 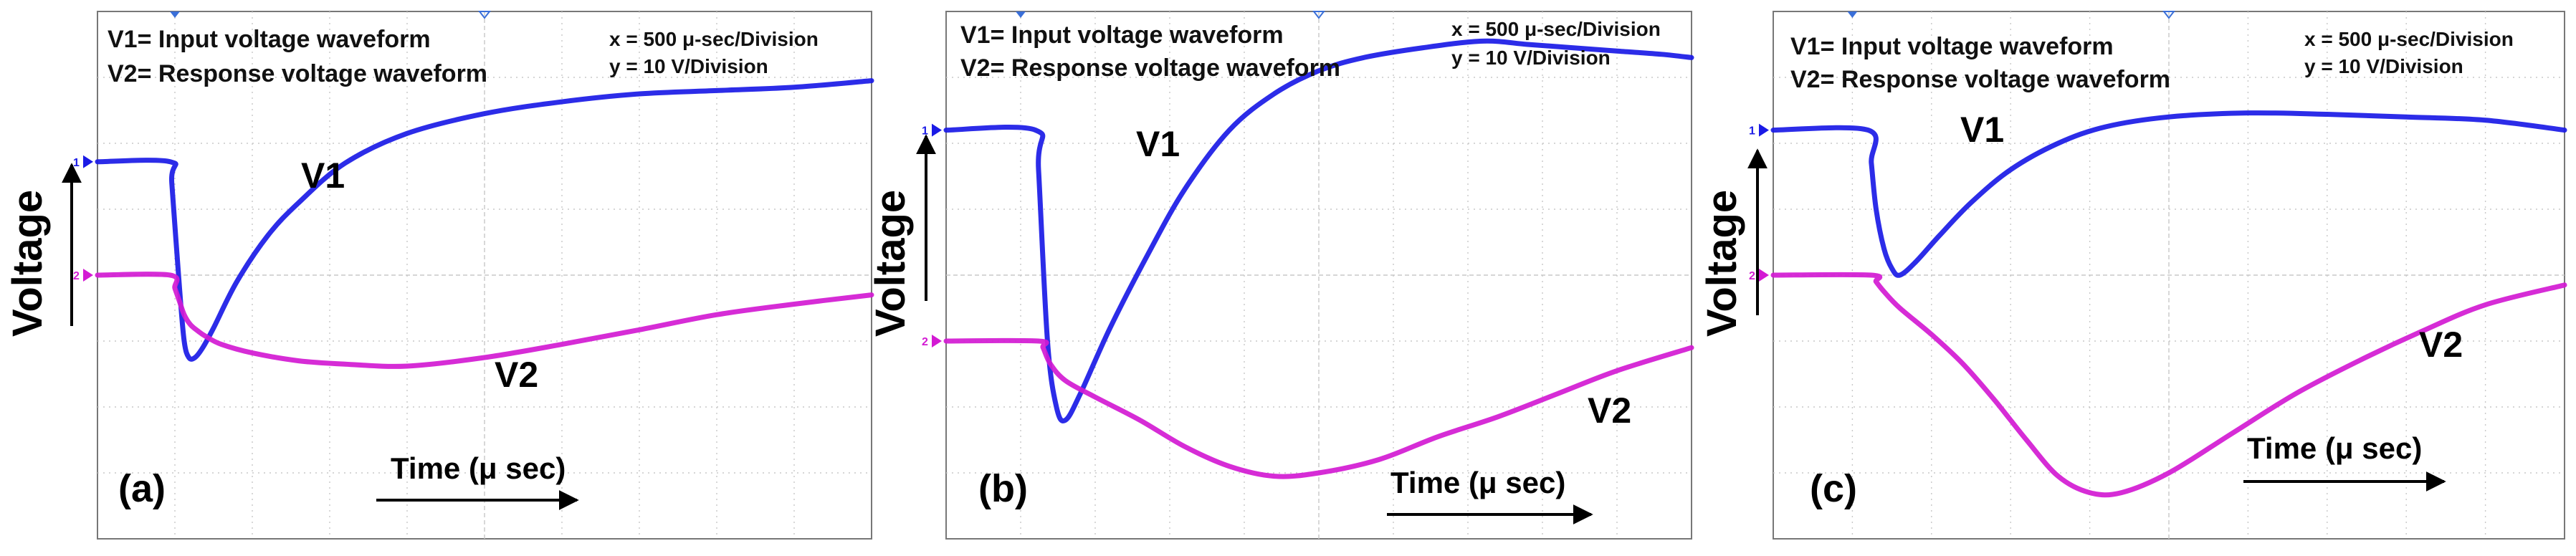 I want to click on panel-a-series-channel-marker-label-1: 1, so click(x=76, y=163).